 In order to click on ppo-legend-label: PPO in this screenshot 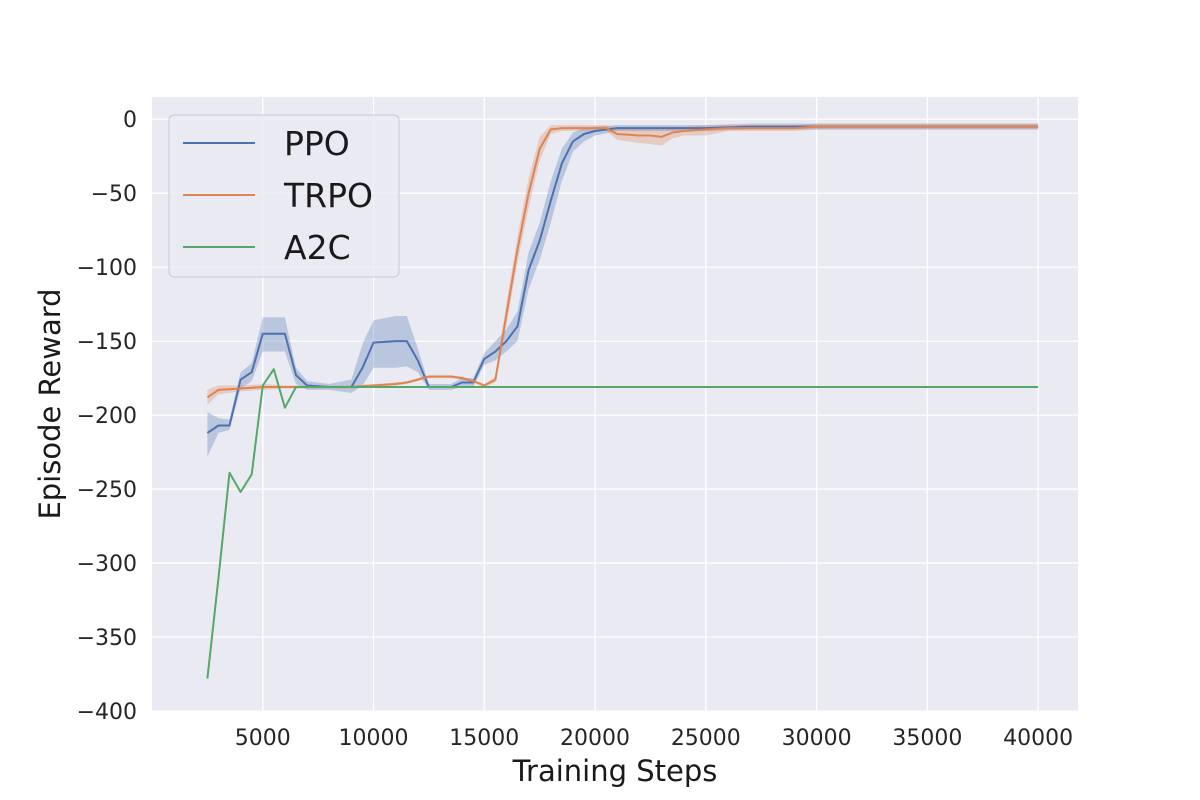, I will do `click(317, 143)`.